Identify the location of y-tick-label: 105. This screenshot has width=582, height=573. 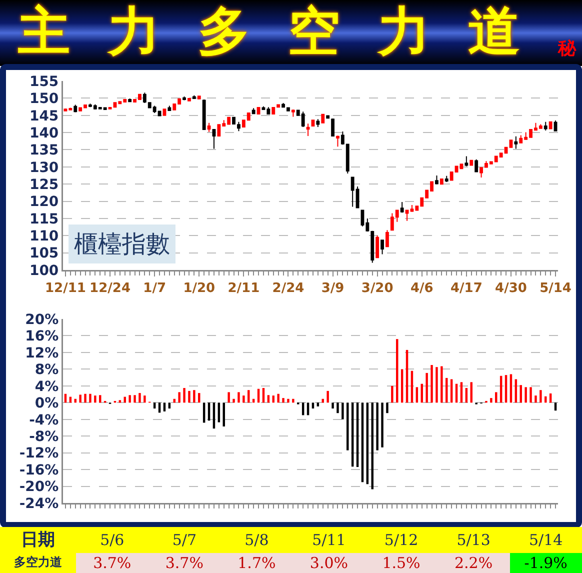
(44, 254).